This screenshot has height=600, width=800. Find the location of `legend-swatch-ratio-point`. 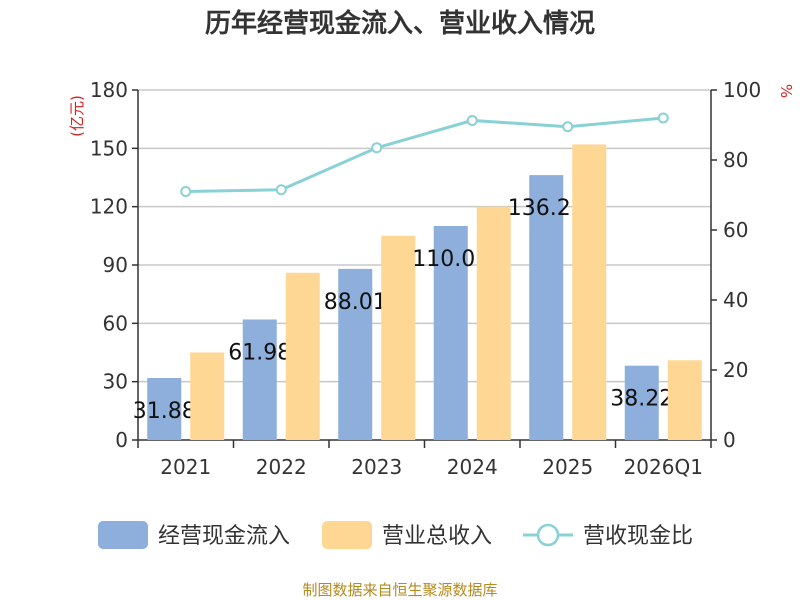

legend-swatch-ratio-point is located at coordinates (548, 535).